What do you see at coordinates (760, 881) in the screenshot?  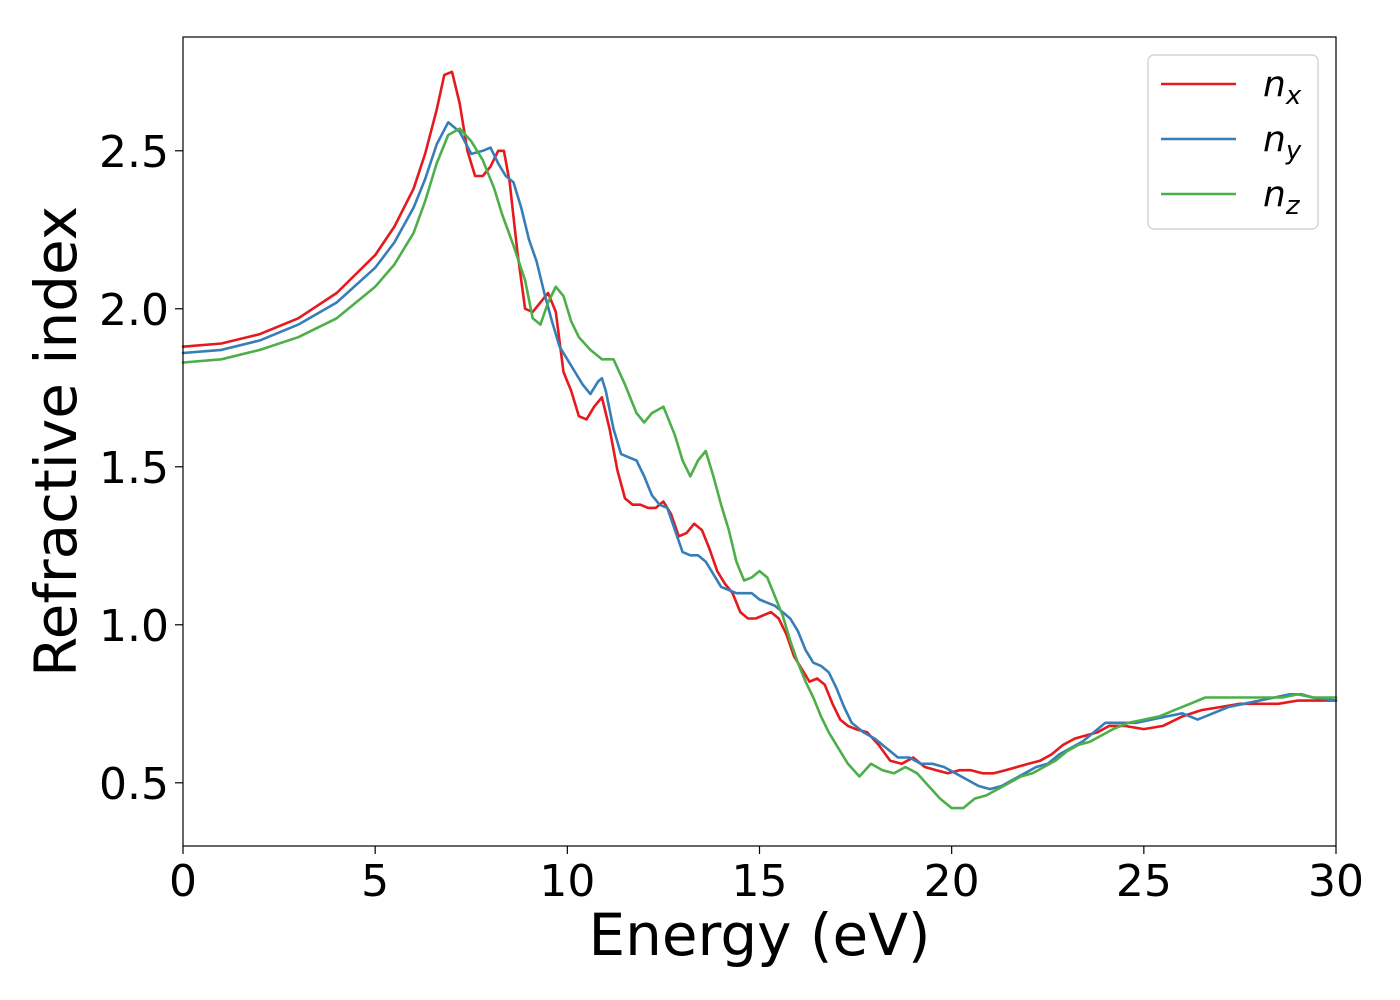 I see `x-tick-label: 15` at bounding box center [760, 881].